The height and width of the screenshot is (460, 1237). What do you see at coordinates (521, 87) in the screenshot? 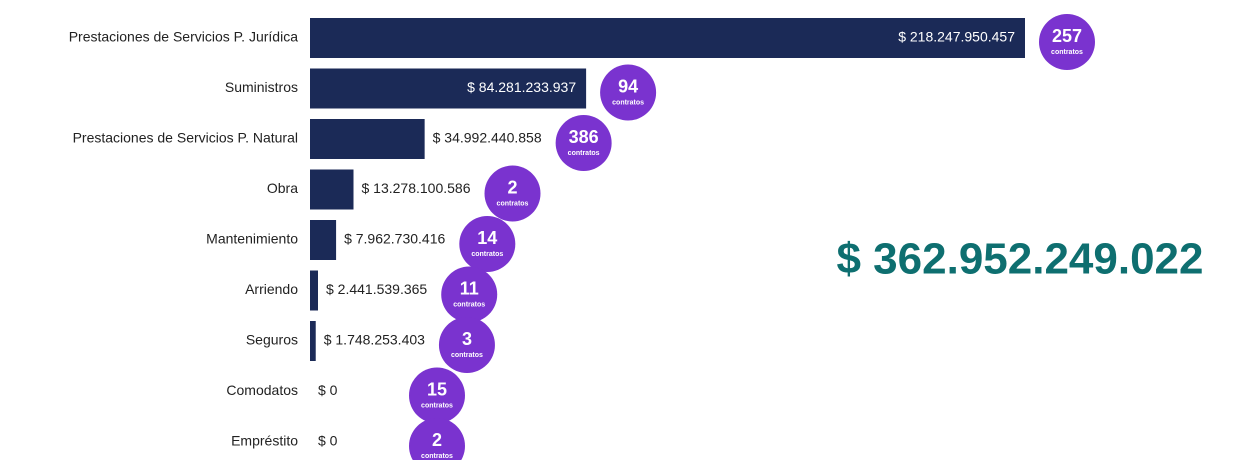
I see `value-label: $ 84.281.233.937` at bounding box center [521, 87].